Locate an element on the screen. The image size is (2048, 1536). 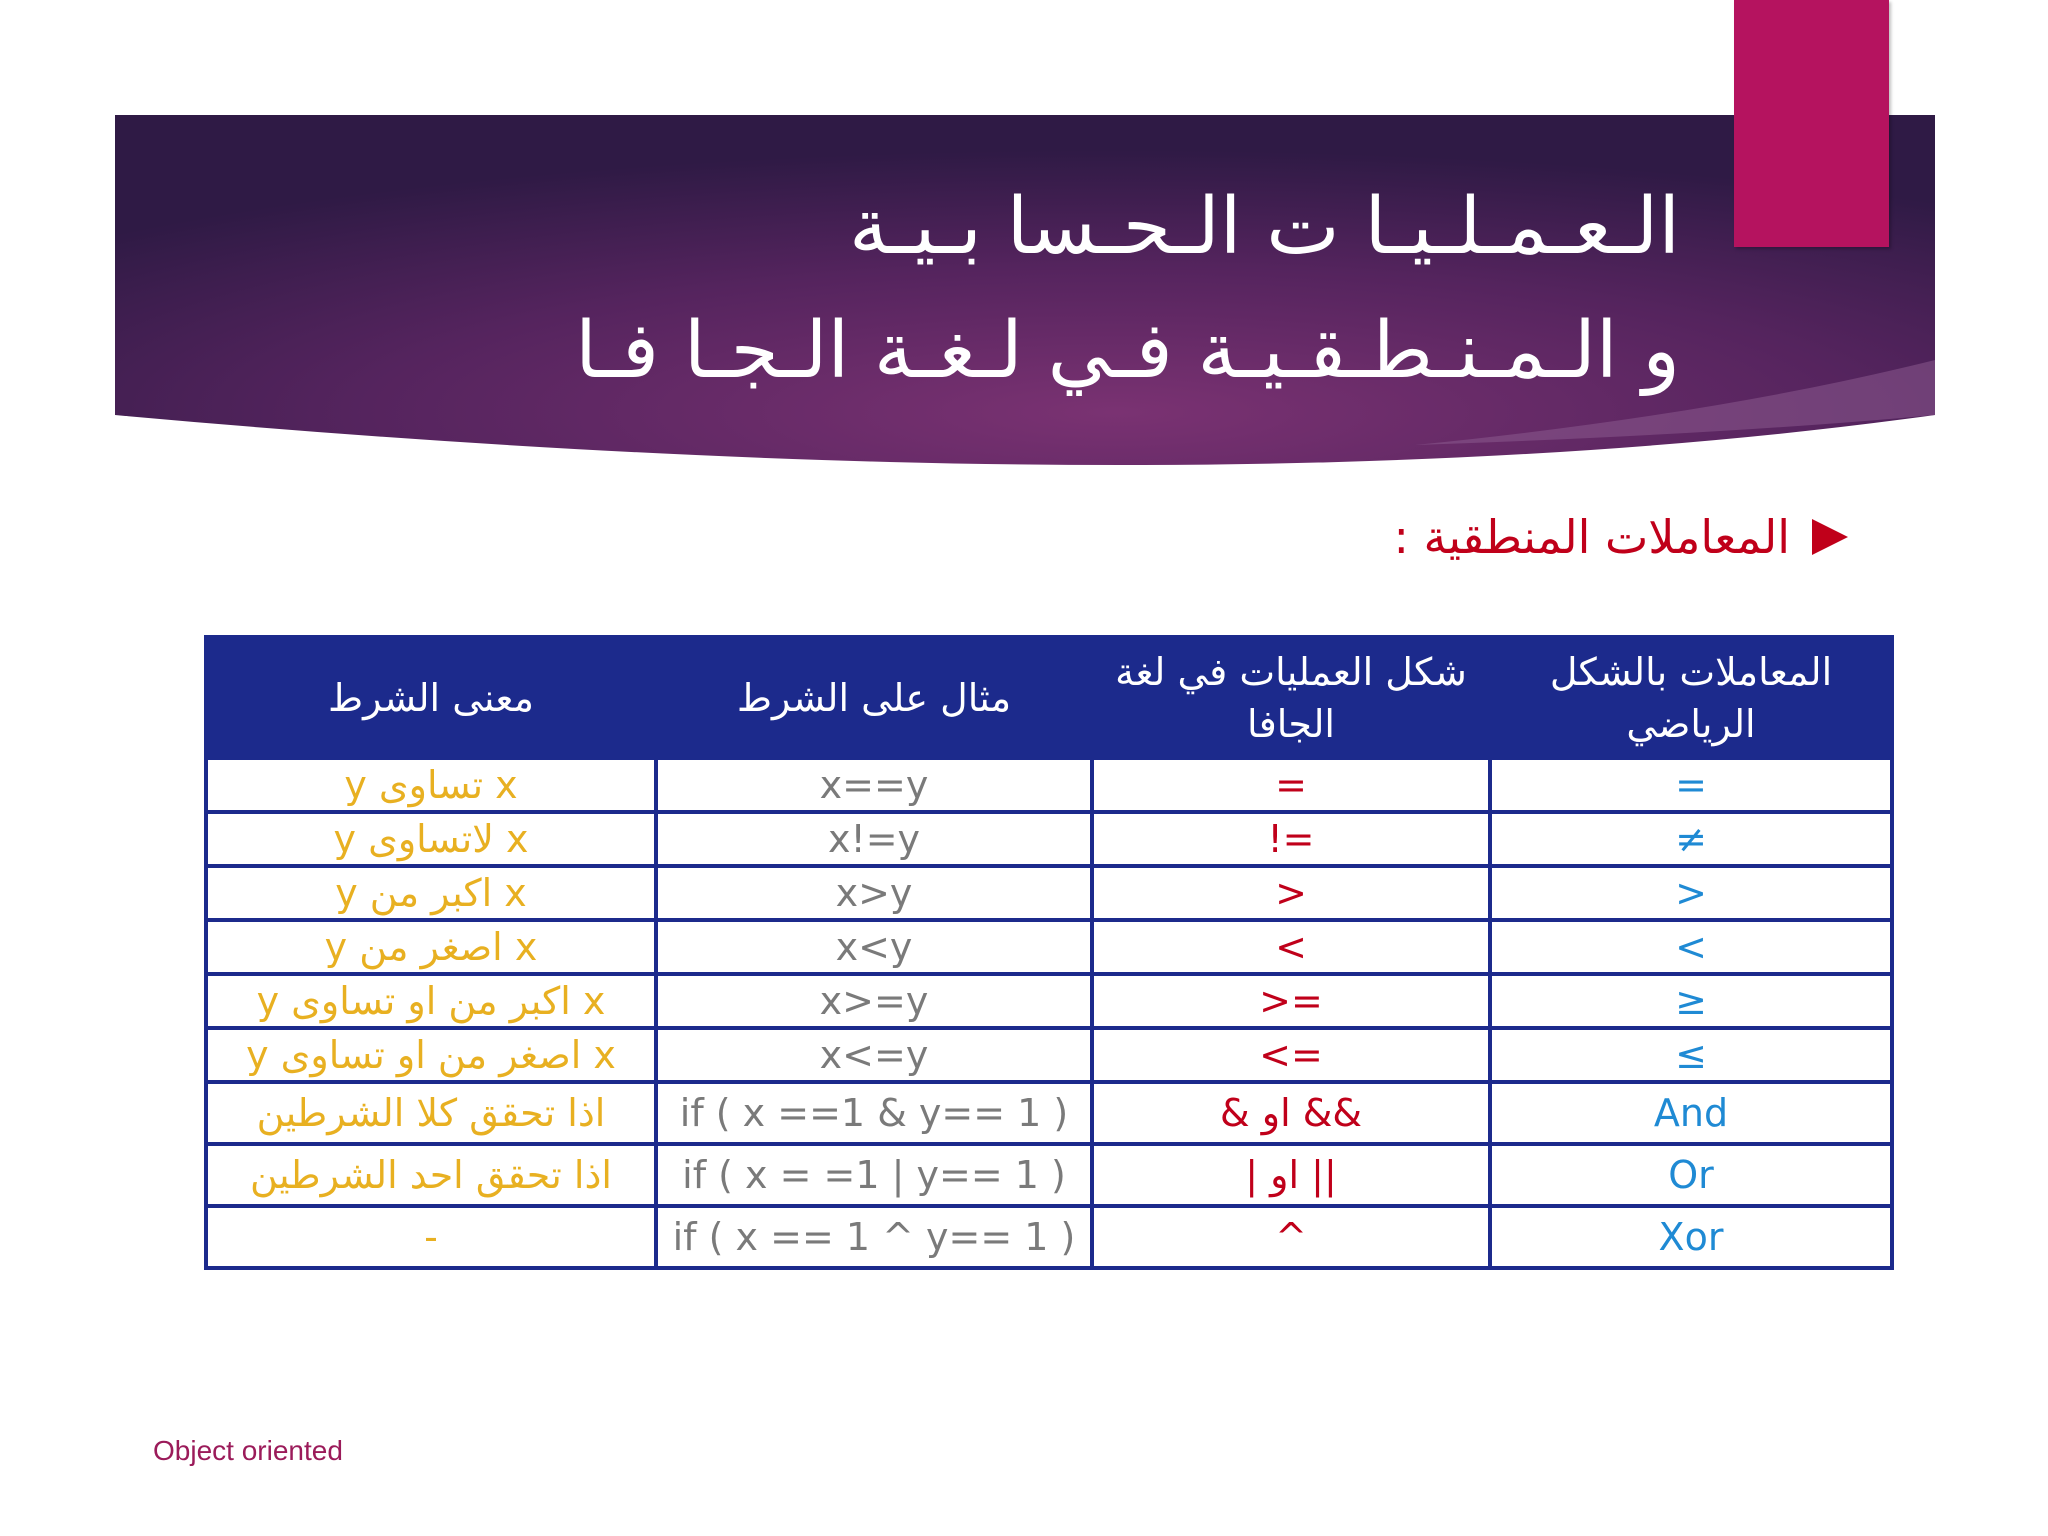
header-math: المعاملات بالشكل الرياضي is located at coordinates (1692, 697).